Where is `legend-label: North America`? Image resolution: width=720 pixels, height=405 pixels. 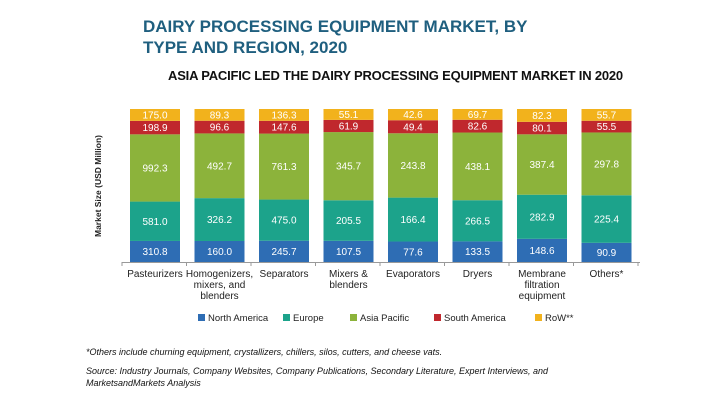 legend-label: North America is located at coordinates (238, 318).